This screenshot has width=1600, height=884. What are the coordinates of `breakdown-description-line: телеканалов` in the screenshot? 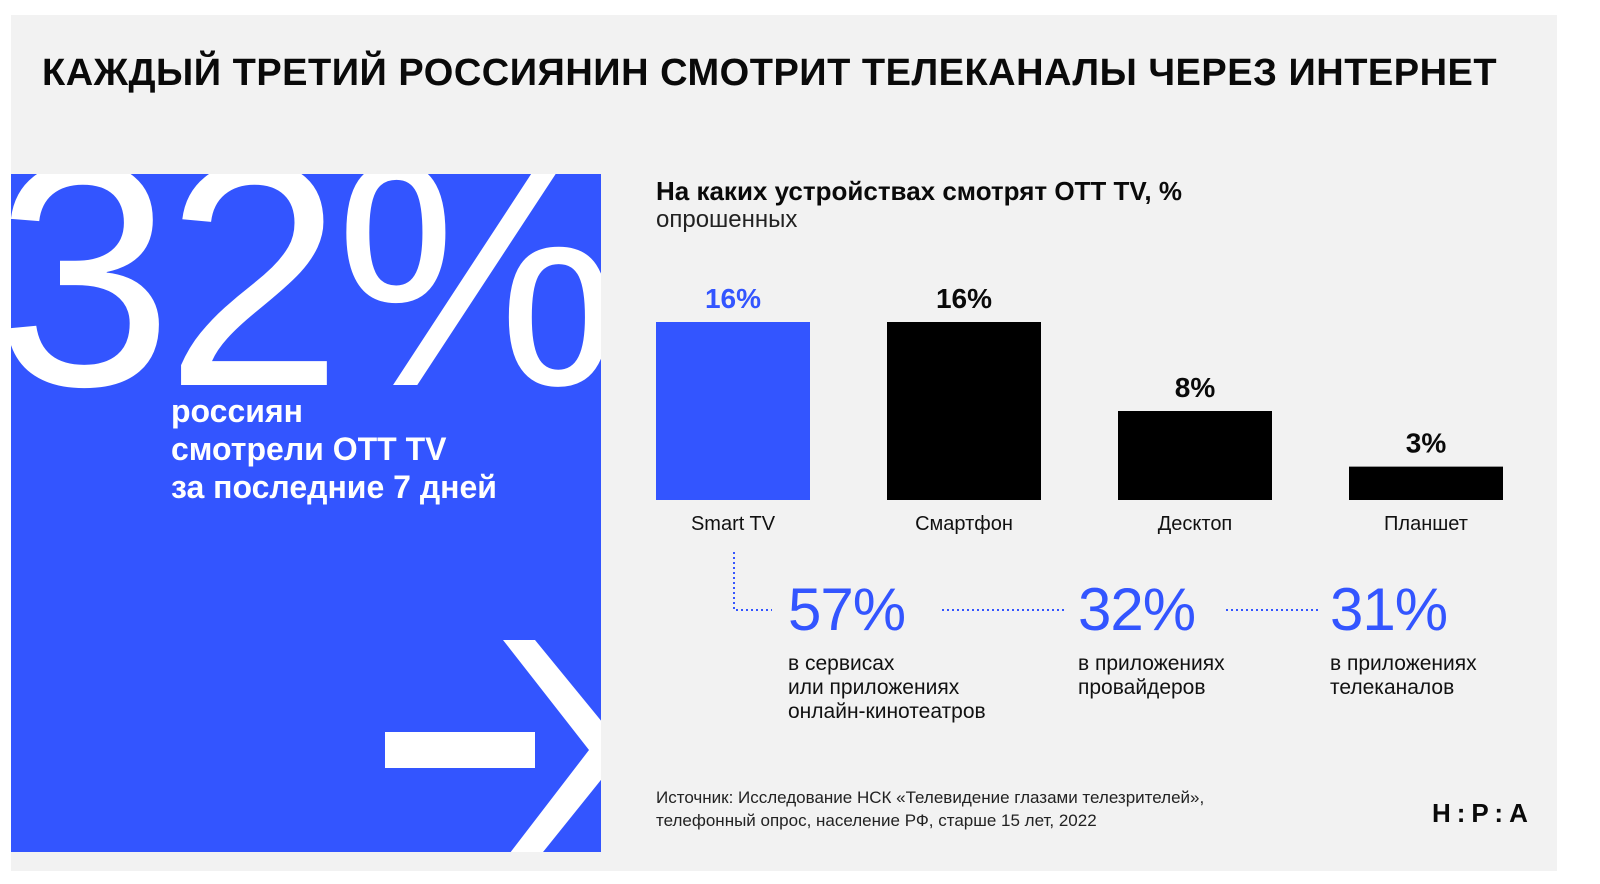 It's located at (1392, 687).